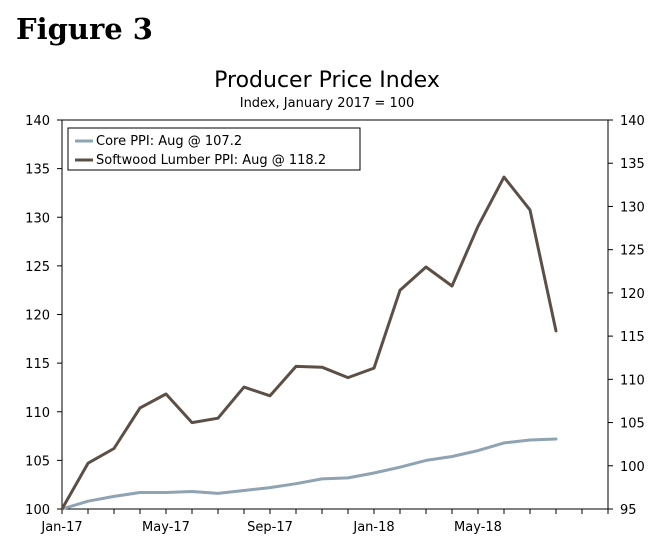 Image resolution: width=656 pixels, height=550 pixels. Describe the element at coordinates (37, 510) in the screenshot. I see `left-tick-label: 100` at that location.